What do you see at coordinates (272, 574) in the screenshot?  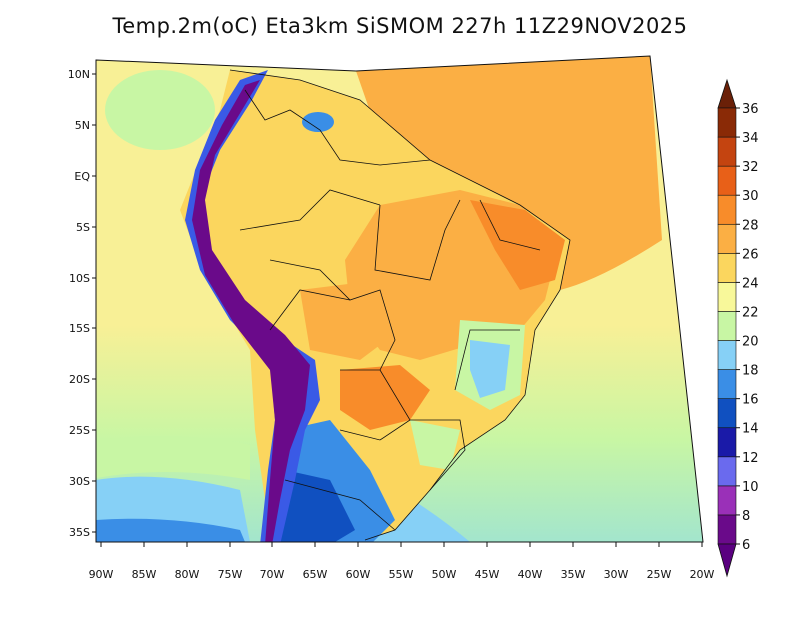 I see `lon-label-70w: 70W` at bounding box center [272, 574].